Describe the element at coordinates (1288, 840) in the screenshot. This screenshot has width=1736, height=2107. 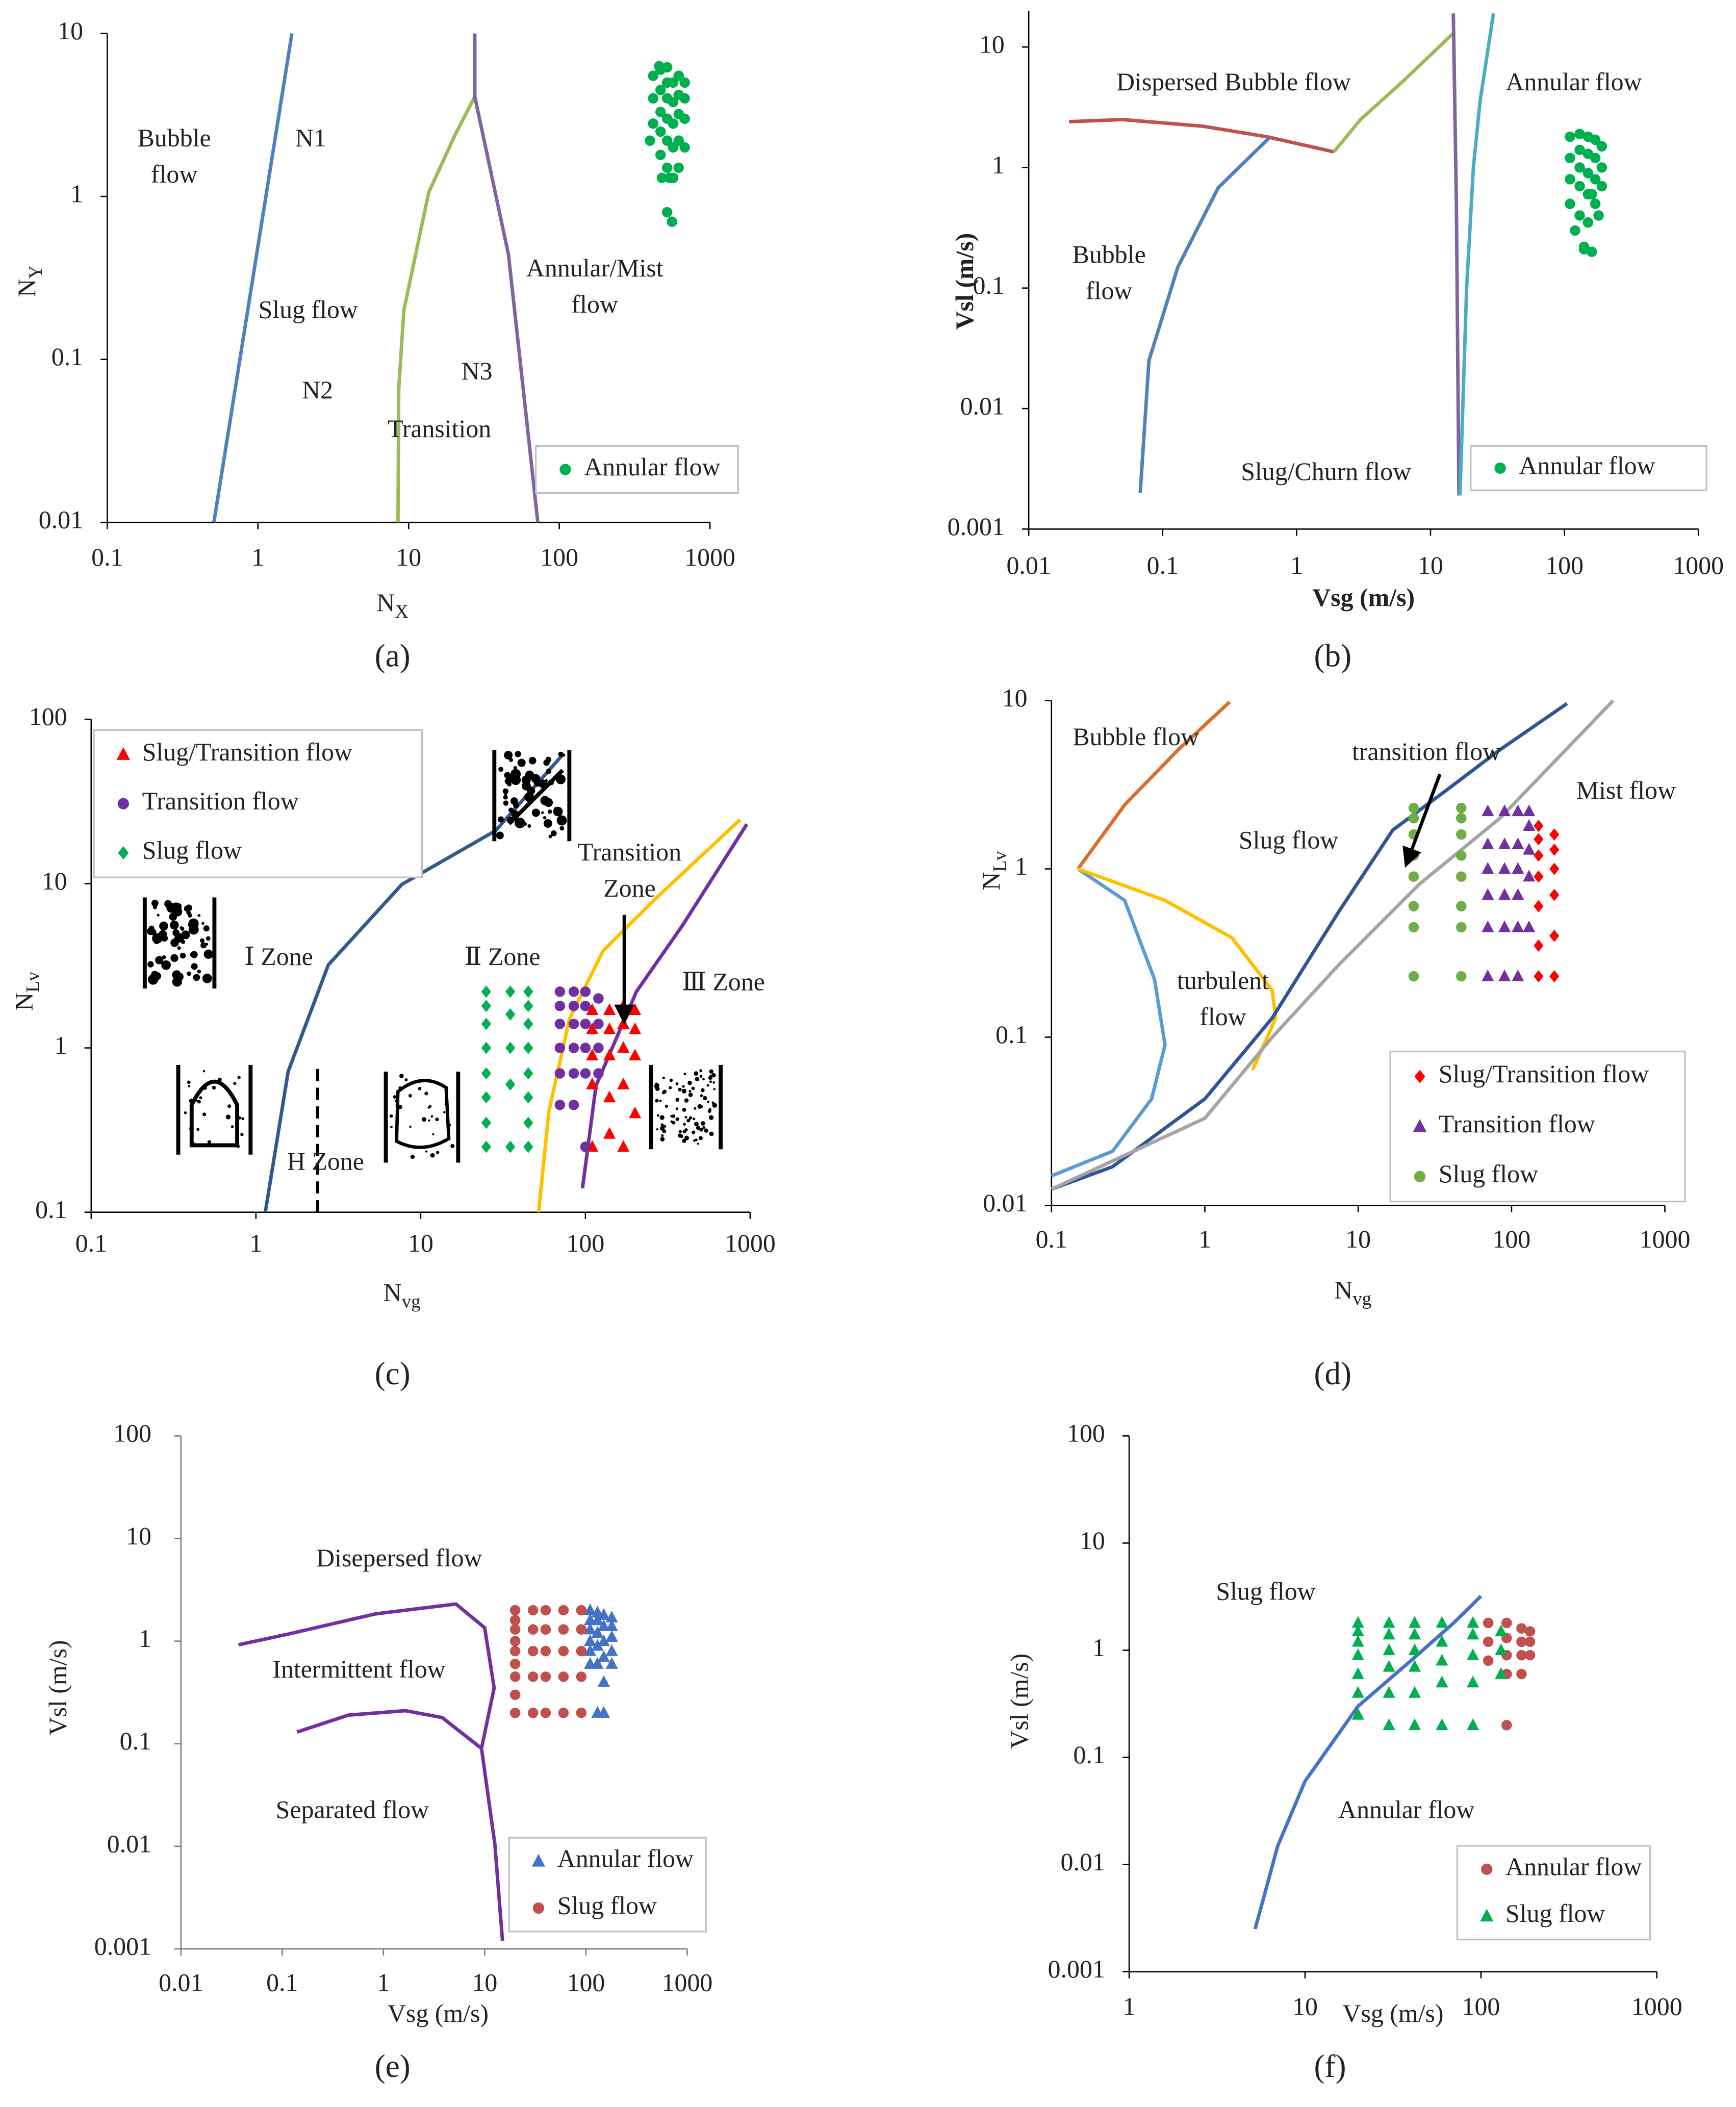
I see `annotation: Slug flow` at that location.